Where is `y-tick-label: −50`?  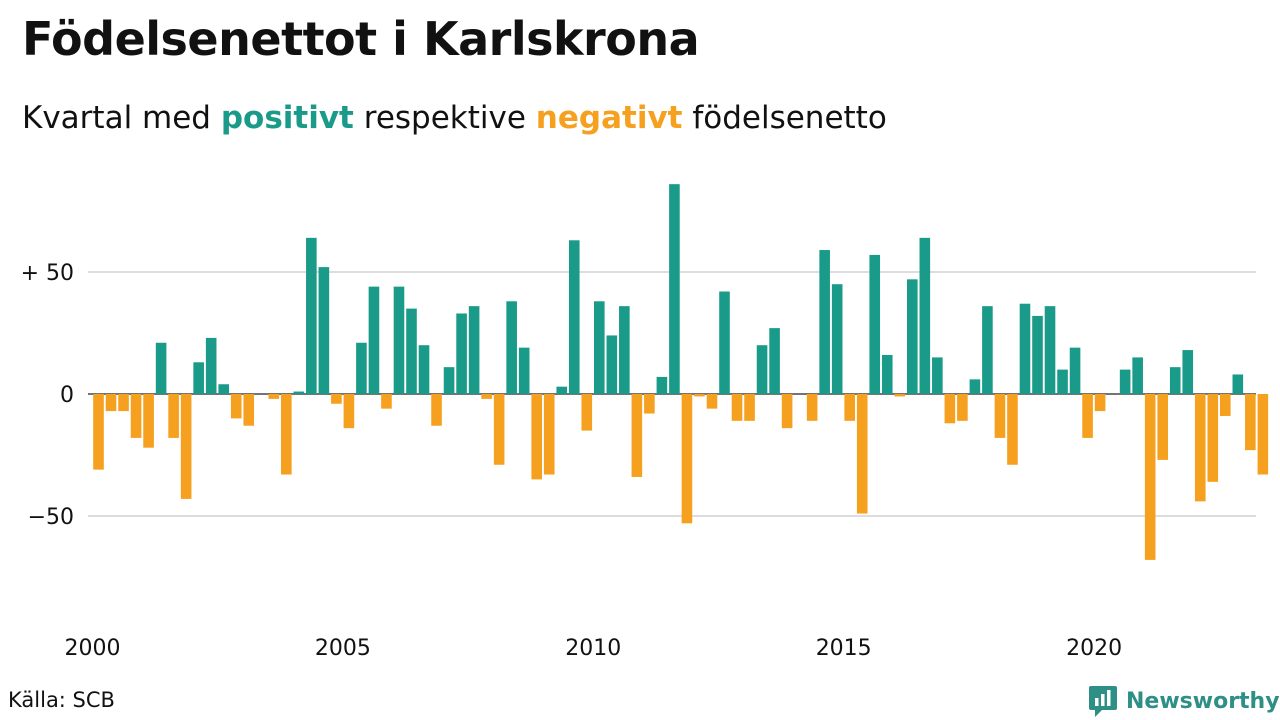 y-tick-label: −50 is located at coordinates (51, 517).